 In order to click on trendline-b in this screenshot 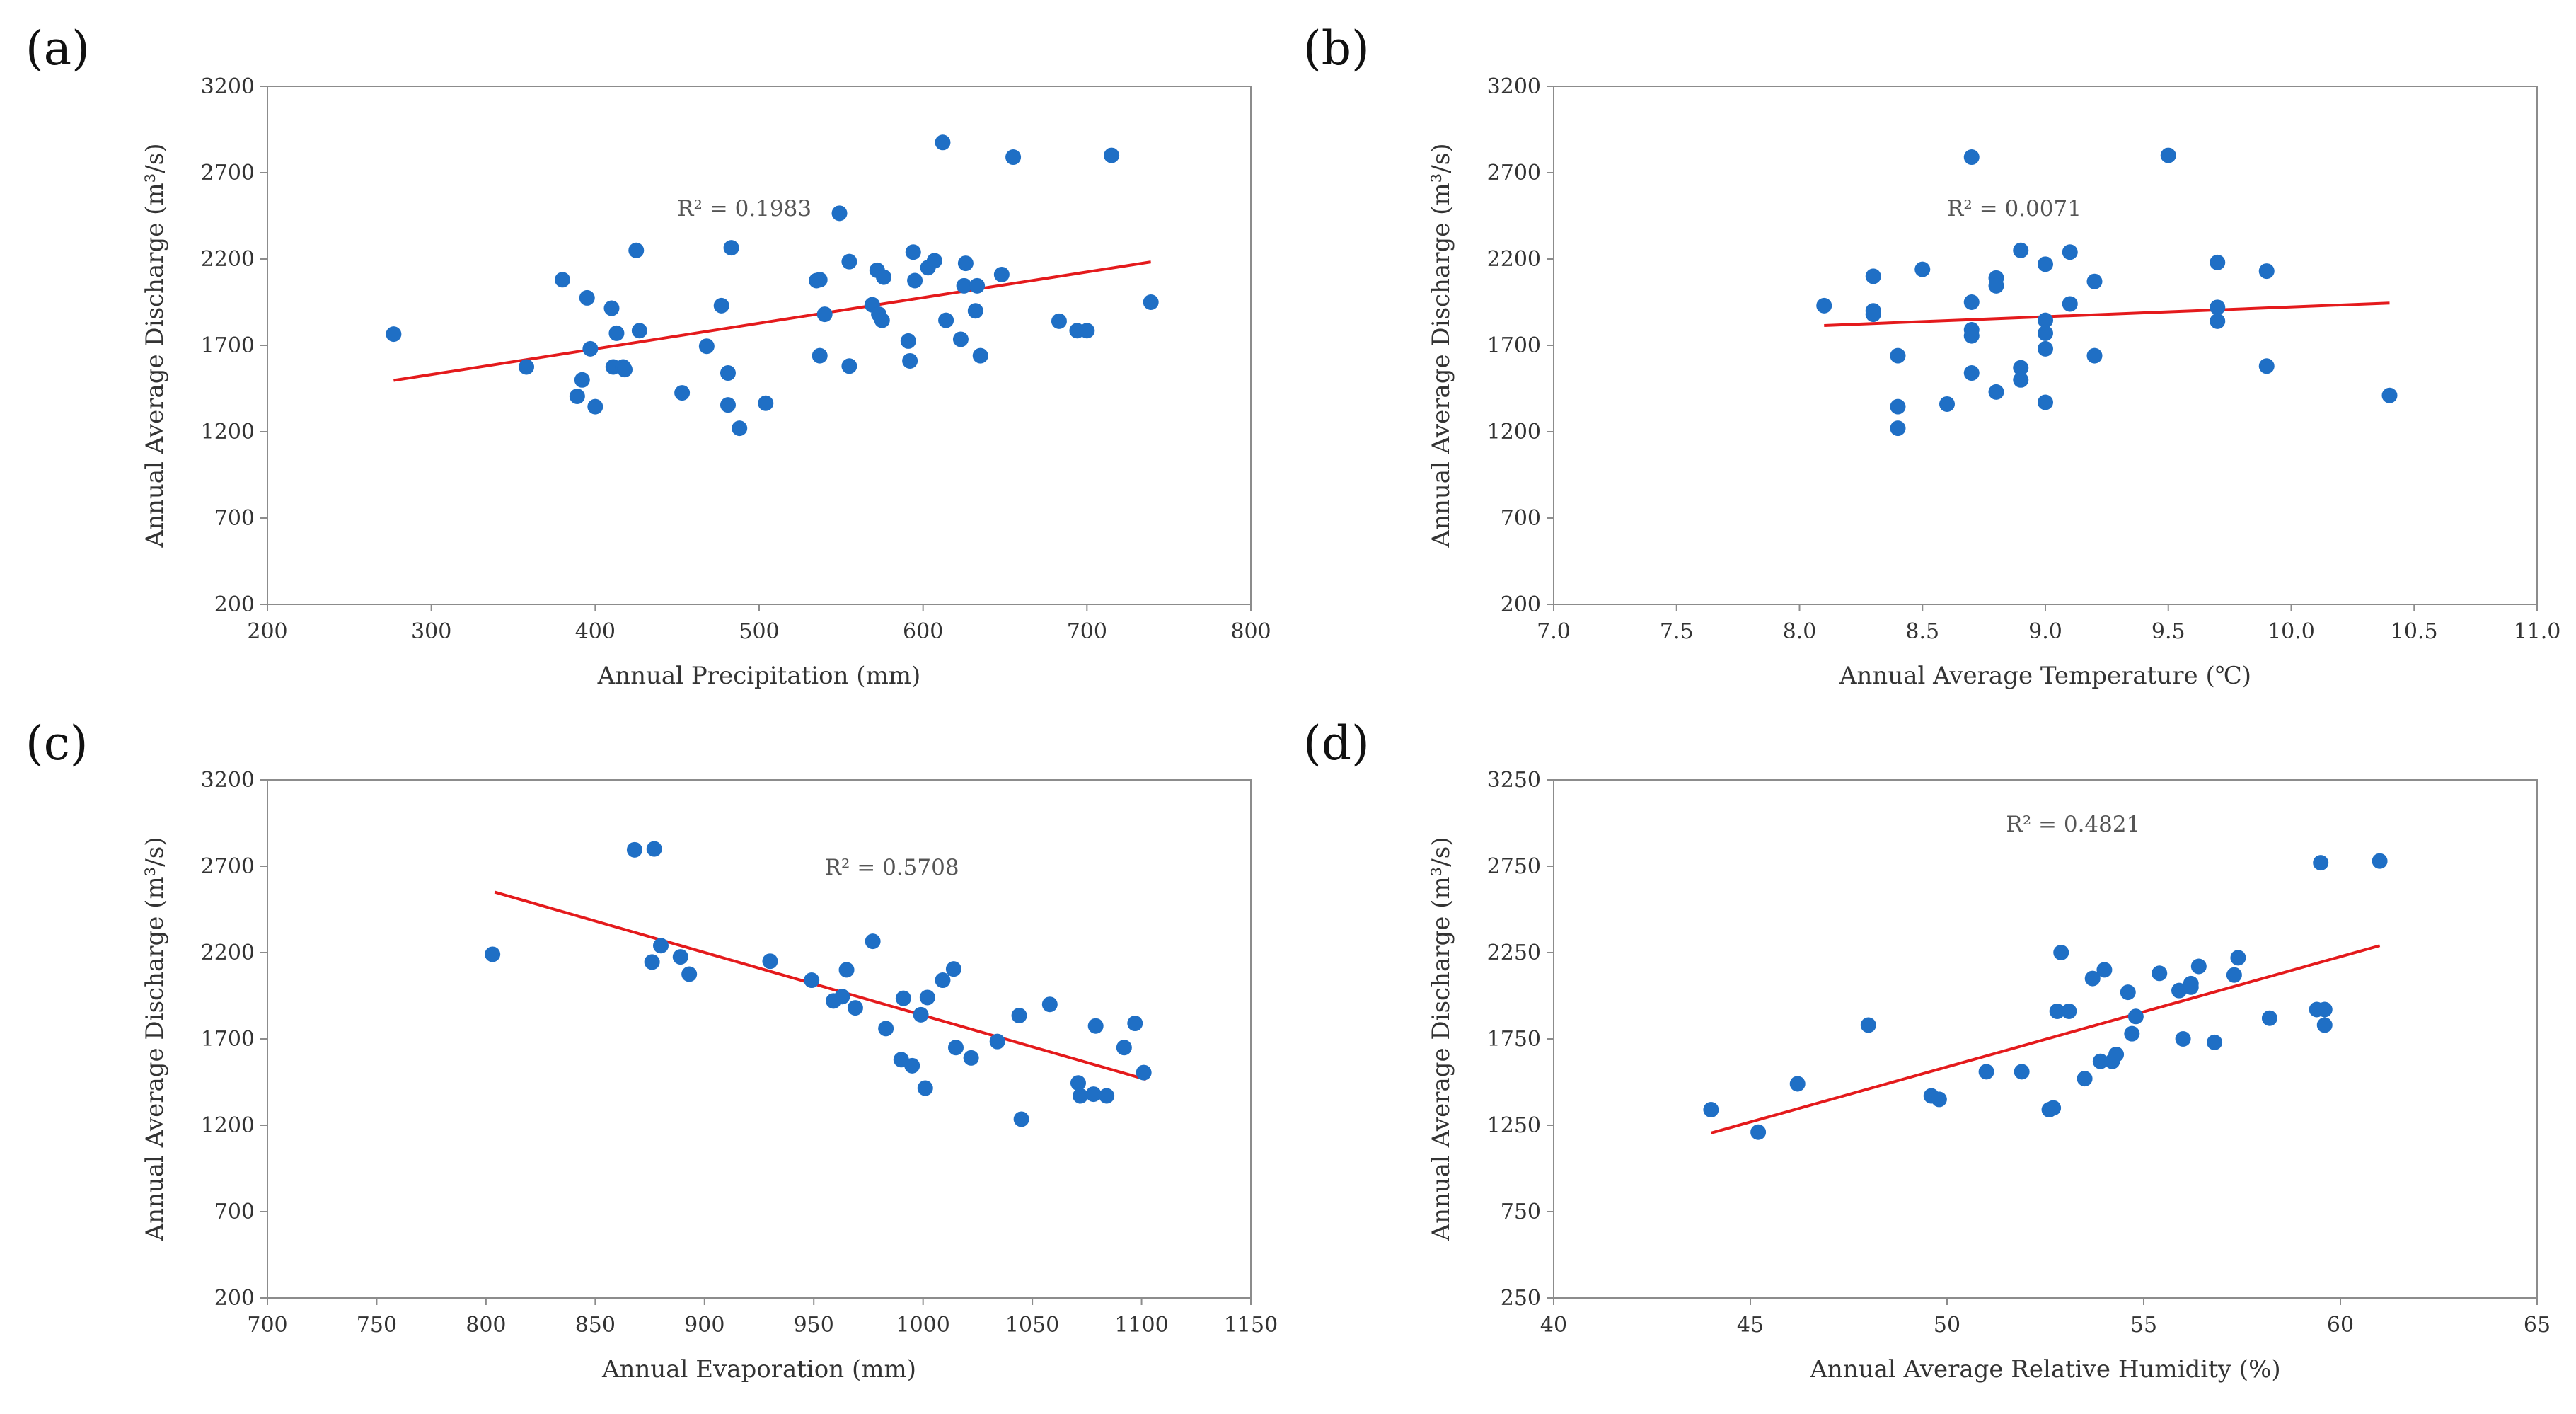, I will do `click(2107, 314)`.